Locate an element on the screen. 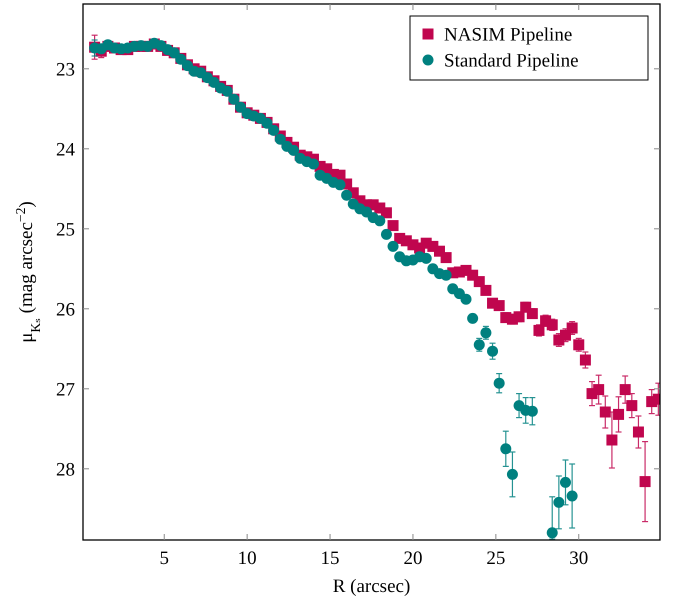 The height and width of the screenshot is (601, 676). legend-label: Standard Pipeline is located at coordinates (511, 61).